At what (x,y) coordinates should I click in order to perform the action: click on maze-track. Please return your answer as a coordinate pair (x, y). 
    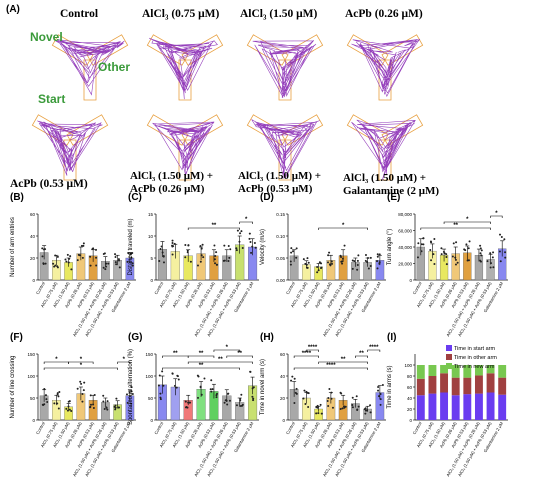
    Looking at the image, I should click on (183, 68).